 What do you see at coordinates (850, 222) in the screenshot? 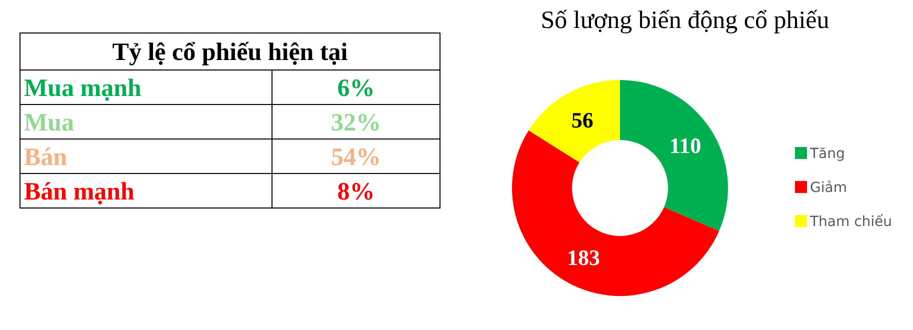
I see `legend-label: Tham chiếu` at bounding box center [850, 222].